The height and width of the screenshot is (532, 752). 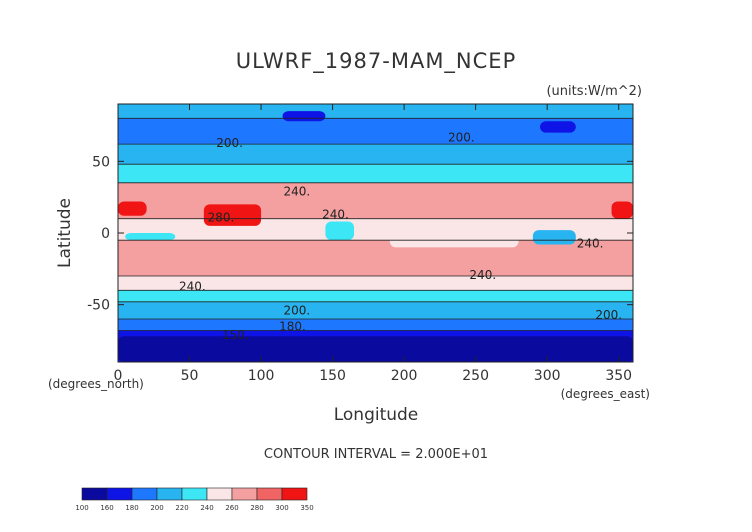 What do you see at coordinates (306, 508) in the screenshot?
I see `colorbar-label-9: 350` at bounding box center [306, 508].